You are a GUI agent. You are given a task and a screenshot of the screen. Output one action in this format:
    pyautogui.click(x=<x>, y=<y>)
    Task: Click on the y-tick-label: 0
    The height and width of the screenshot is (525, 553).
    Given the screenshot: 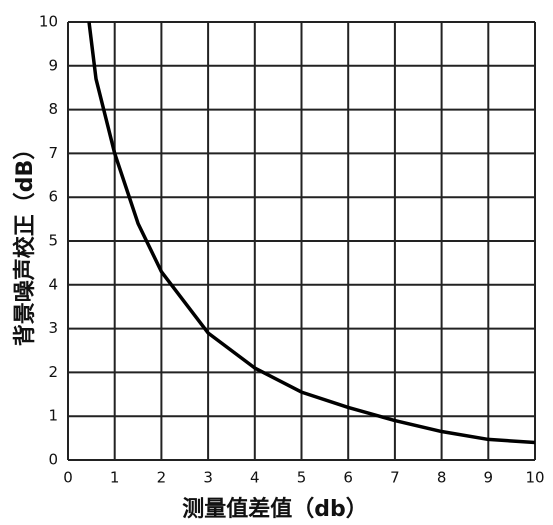 What is the action you would take?
    pyautogui.click(x=53, y=460)
    